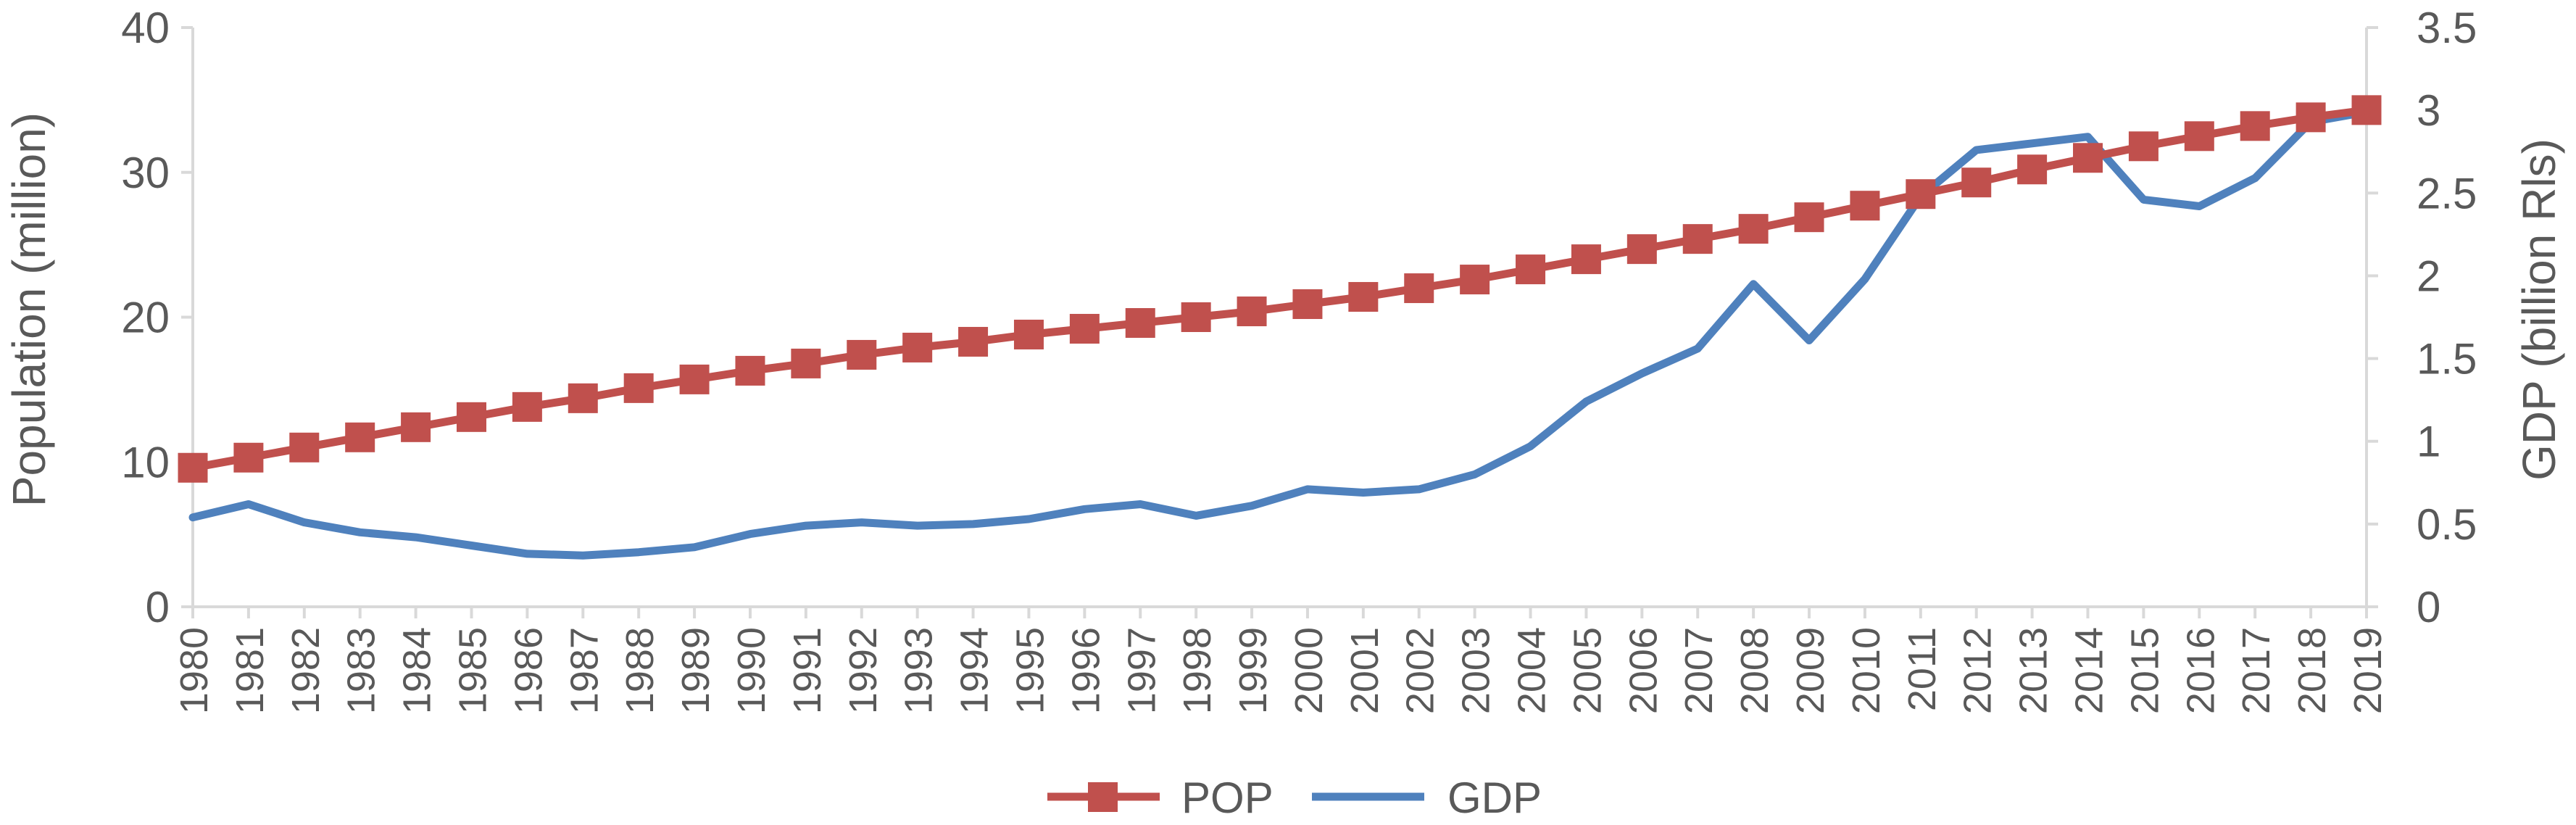  Describe the element at coordinates (145, 462) in the screenshot. I see `left-y-tick-label: 10` at that location.